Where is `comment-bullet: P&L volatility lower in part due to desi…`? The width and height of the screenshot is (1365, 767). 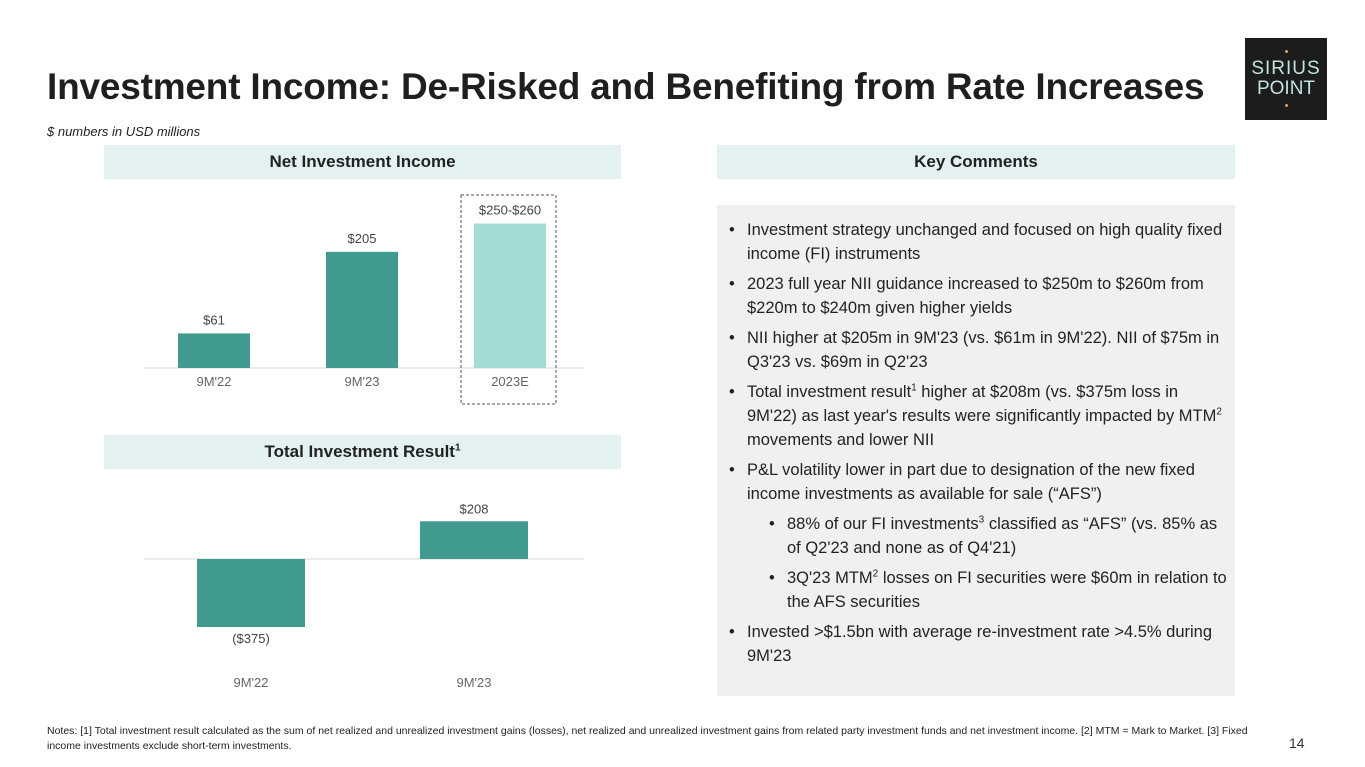
comment-bullet: P&L volatility lower in part due to desi… is located at coordinates (979, 482).